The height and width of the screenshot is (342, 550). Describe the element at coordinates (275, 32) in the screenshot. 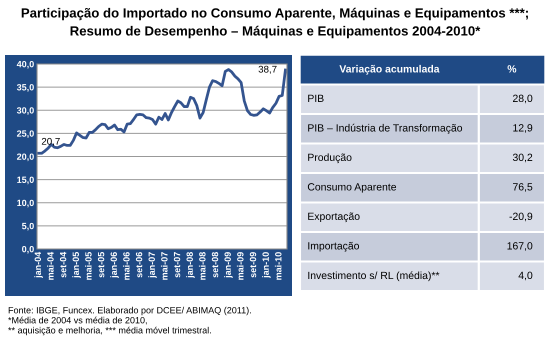

I see `text: Resumo de Desempenho – Máquinas e Equipamentos 2004-2010*` at that location.